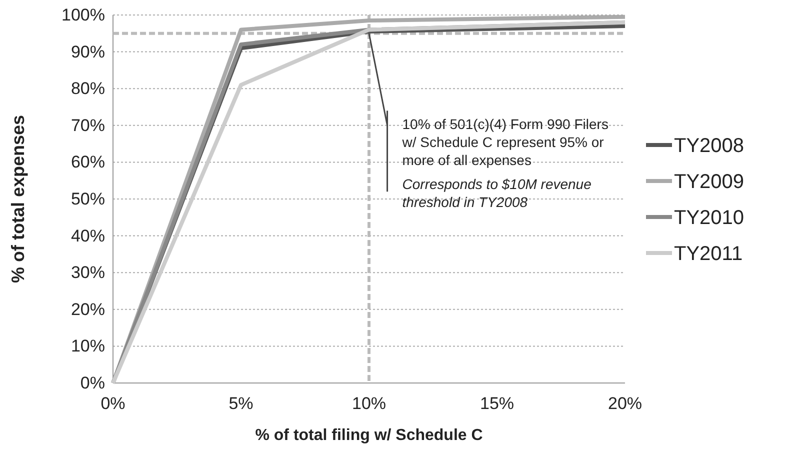 The height and width of the screenshot is (456, 787). Describe the element at coordinates (709, 146) in the screenshot. I see `legend-label: TY2008` at that location.